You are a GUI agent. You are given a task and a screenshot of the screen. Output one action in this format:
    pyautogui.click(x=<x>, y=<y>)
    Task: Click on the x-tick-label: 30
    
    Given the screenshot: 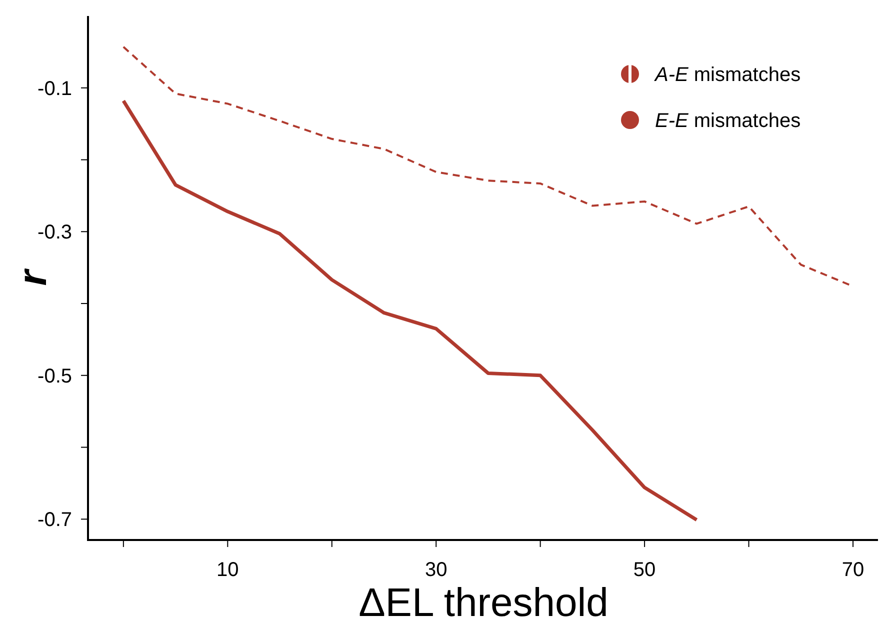 What is the action you would take?
    pyautogui.click(x=436, y=570)
    